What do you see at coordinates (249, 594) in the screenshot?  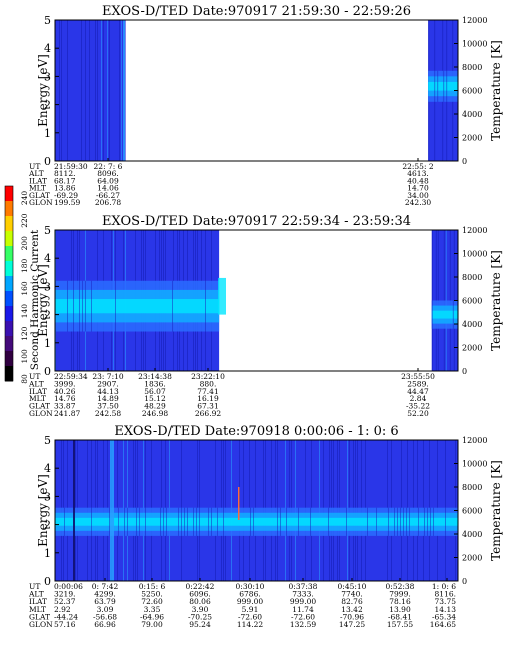 I see `orbit-value: 6786.` at bounding box center [249, 594].